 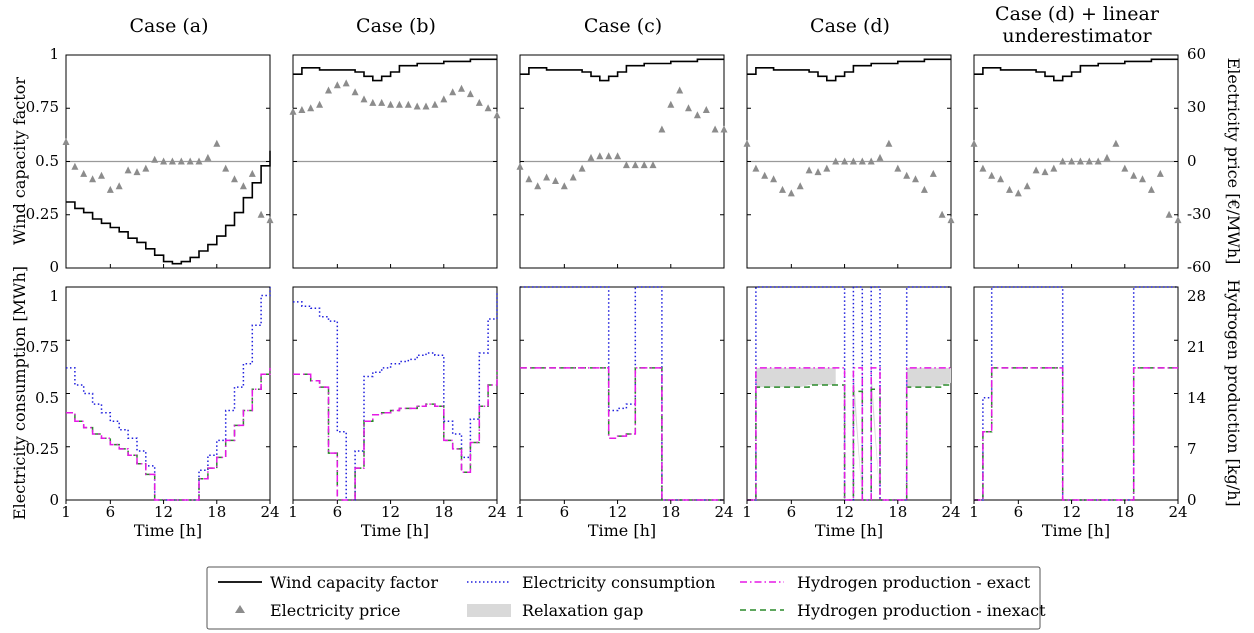 I want to click on legend-label-consumption: Electricity consumption, so click(x=618, y=582).